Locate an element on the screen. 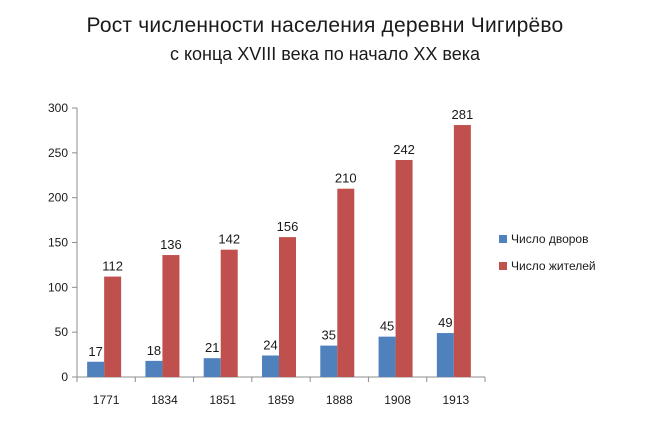  data-label: 210 is located at coordinates (346, 178).